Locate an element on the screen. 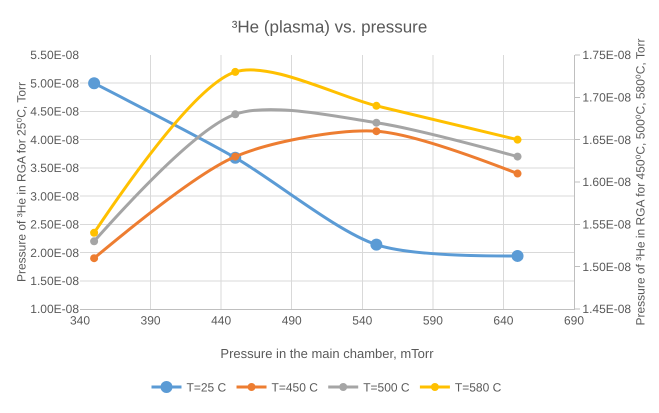 This screenshot has height=413, width=659. y2-tick-label: 1.45E-08 is located at coordinates (607, 309).